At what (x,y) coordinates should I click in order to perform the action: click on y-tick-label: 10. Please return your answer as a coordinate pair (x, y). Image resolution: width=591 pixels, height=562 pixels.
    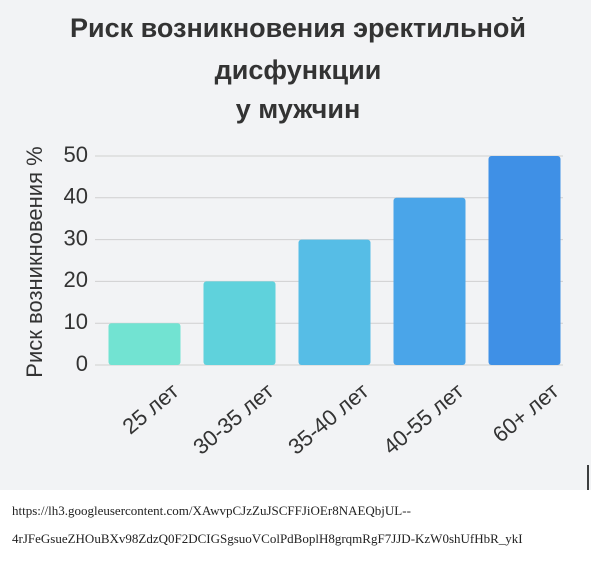
    Looking at the image, I should click on (76, 321).